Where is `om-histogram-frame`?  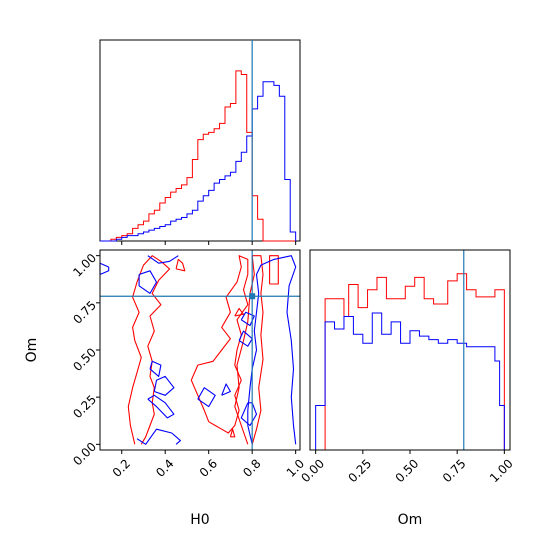 om-histogram-frame is located at coordinates (410, 350).